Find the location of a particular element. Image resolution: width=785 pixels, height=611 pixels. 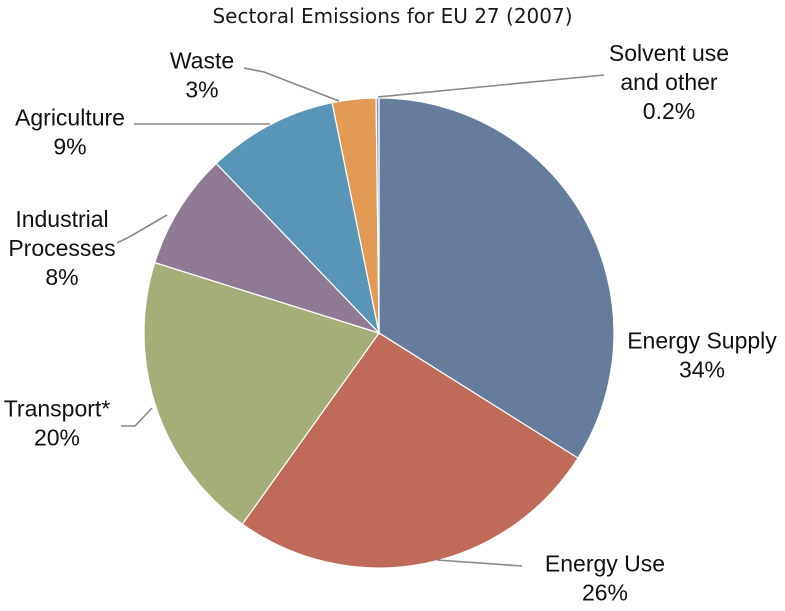

slice-name-label: Solvent use is located at coordinates (669, 53).